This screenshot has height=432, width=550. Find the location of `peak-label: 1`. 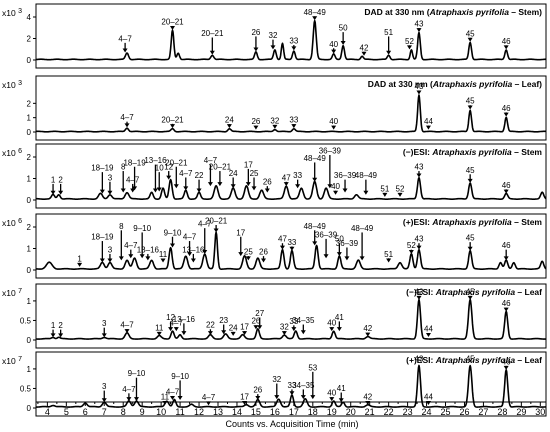

peak-label: 1 is located at coordinates (79, 258).